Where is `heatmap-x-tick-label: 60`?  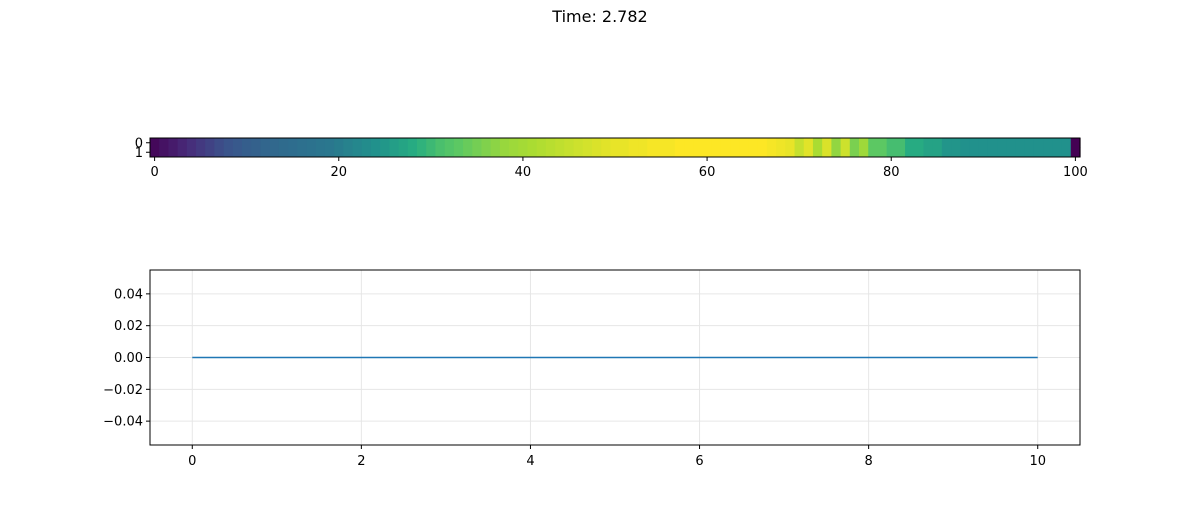 heatmap-x-tick-label: 60 is located at coordinates (707, 172).